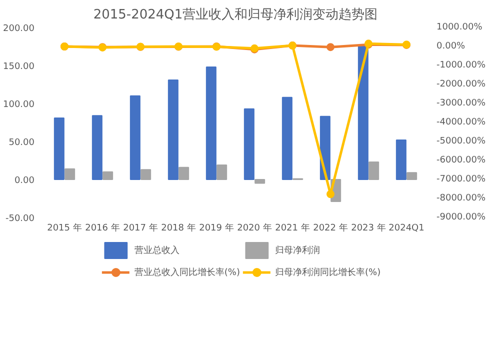 This screenshot has height=362, width=500. Describe the element at coordinates (292, 228) in the screenshot. I see `x-tick-label: 2021 年` at that location.